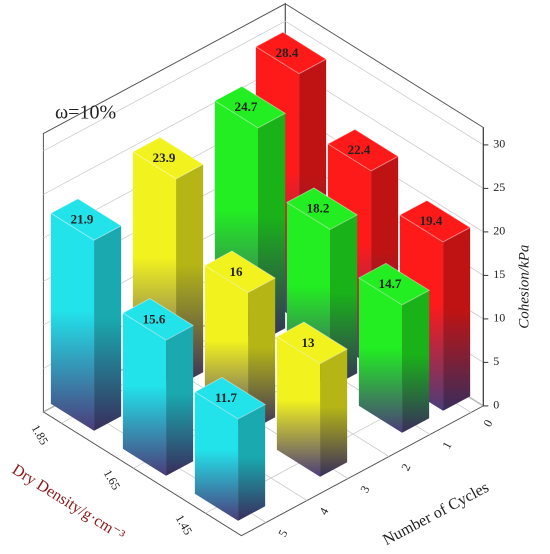 Image resolution: width=550 pixels, height=554 pixels. What do you see at coordinates (390, 283) in the screenshot?
I see `value-label: 14.7` at bounding box center [390, 283].